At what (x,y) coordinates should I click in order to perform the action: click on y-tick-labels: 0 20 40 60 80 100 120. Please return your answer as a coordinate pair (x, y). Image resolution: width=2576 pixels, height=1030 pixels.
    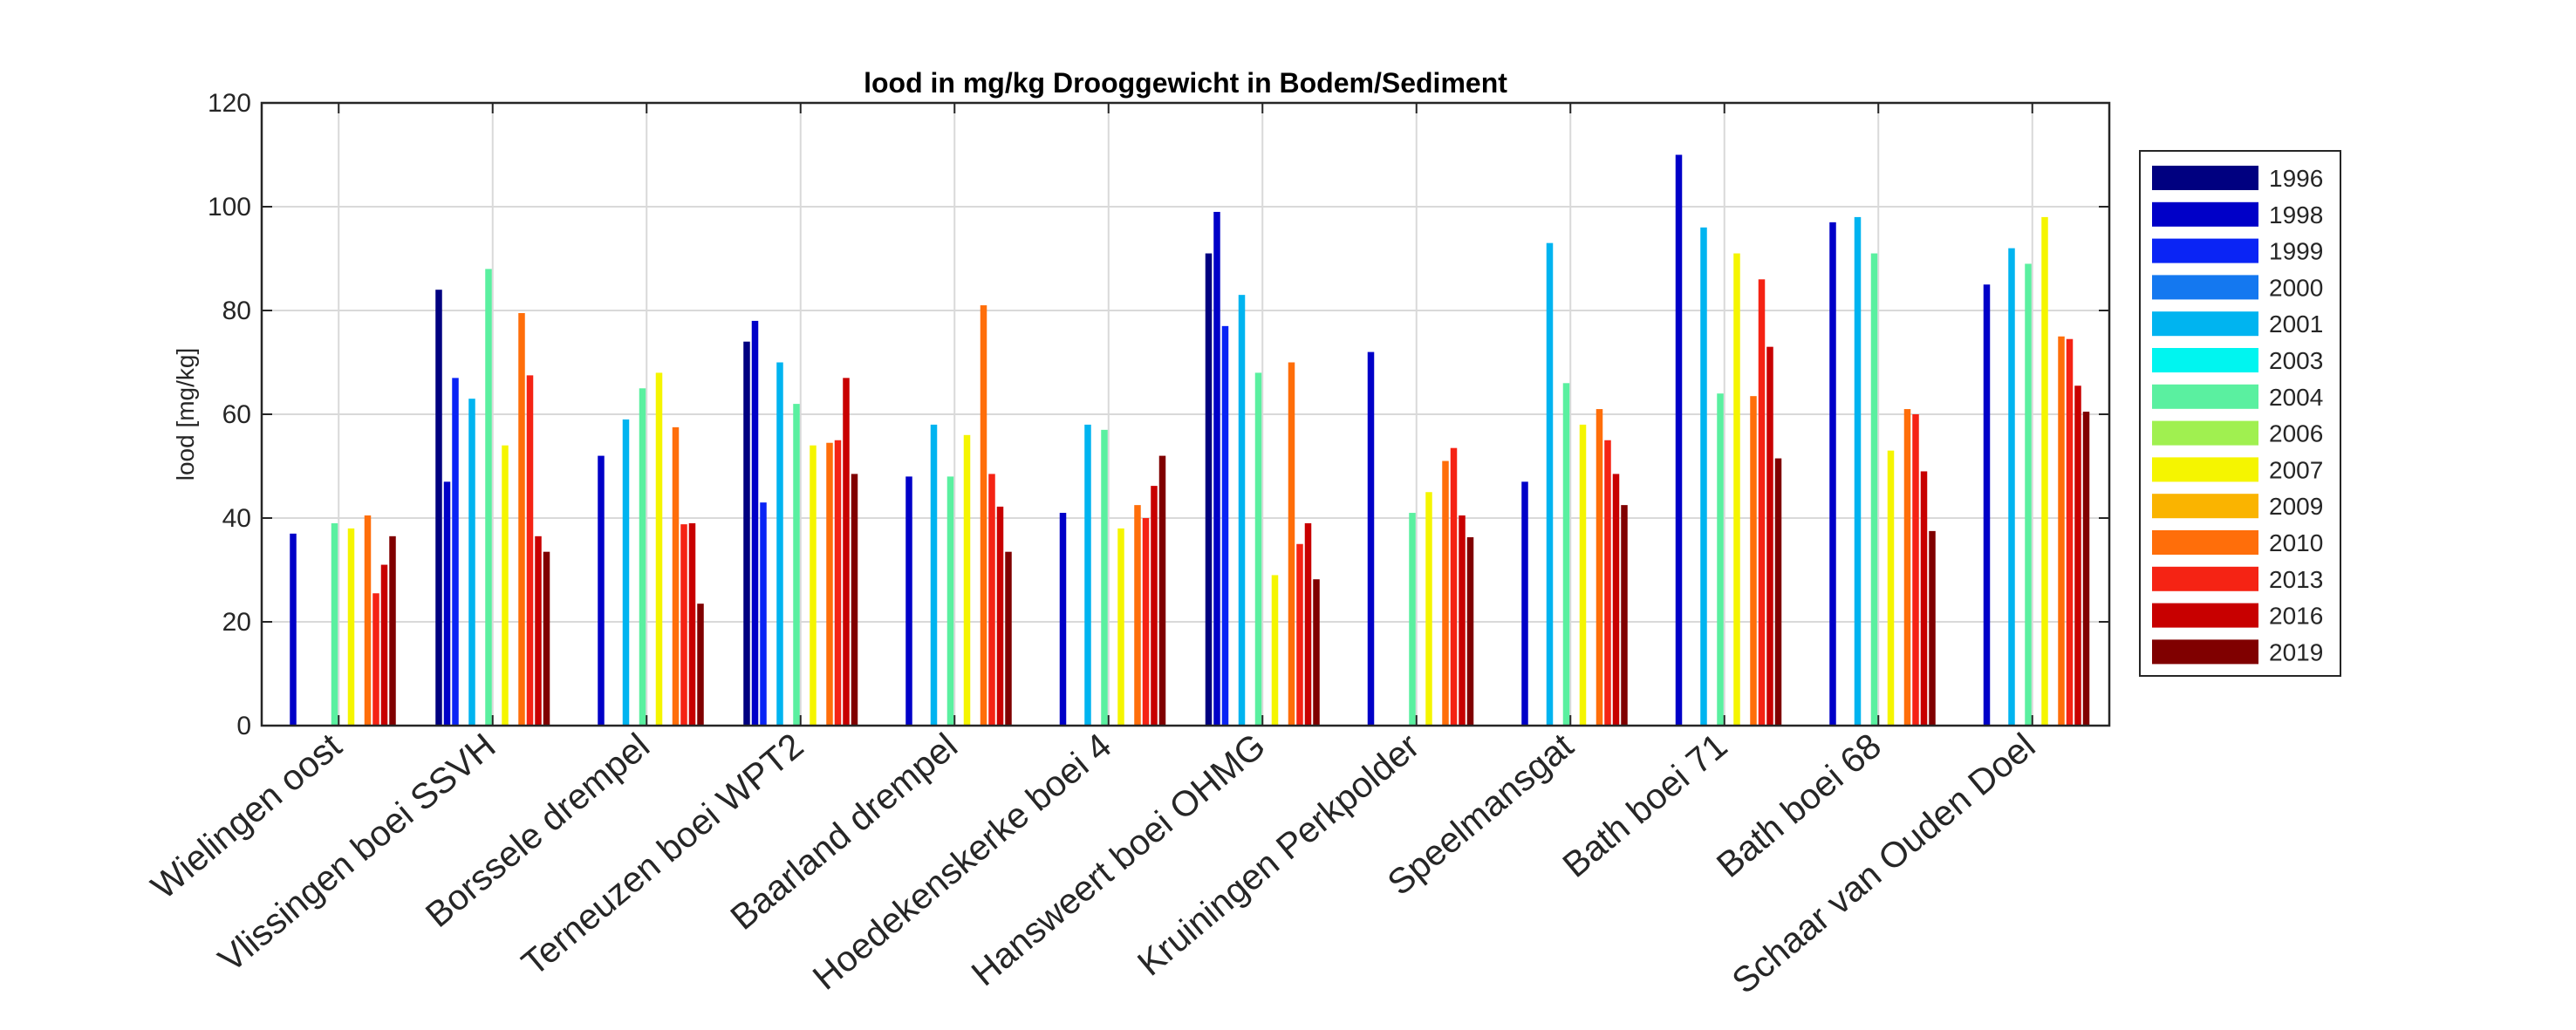
    Looking at the image, I should click on (229, 414).